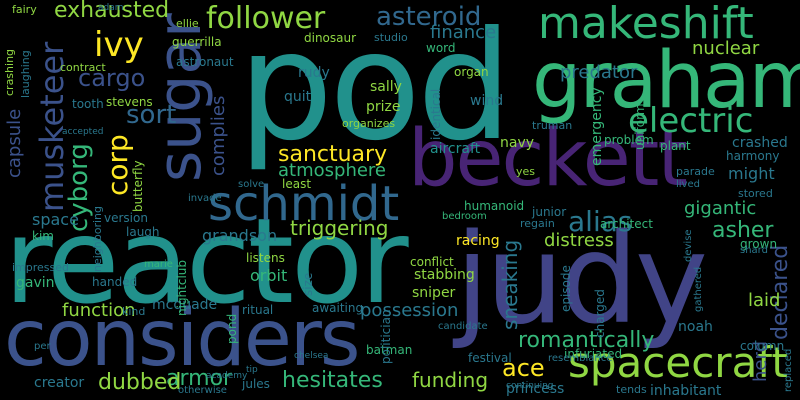 The height and width of the screenshot is (400, 800). What do you see at coordinates (227, 376) in the screenshot?
I see `word: academy` at bounding box center [227, 376].